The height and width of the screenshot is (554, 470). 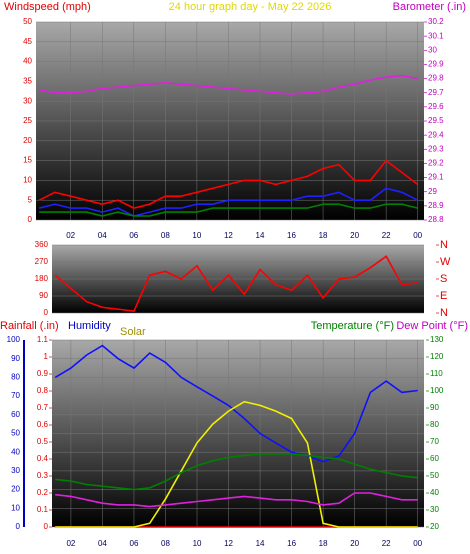 I want to click on y-tick-label: 270, so click(x=42, y=261).